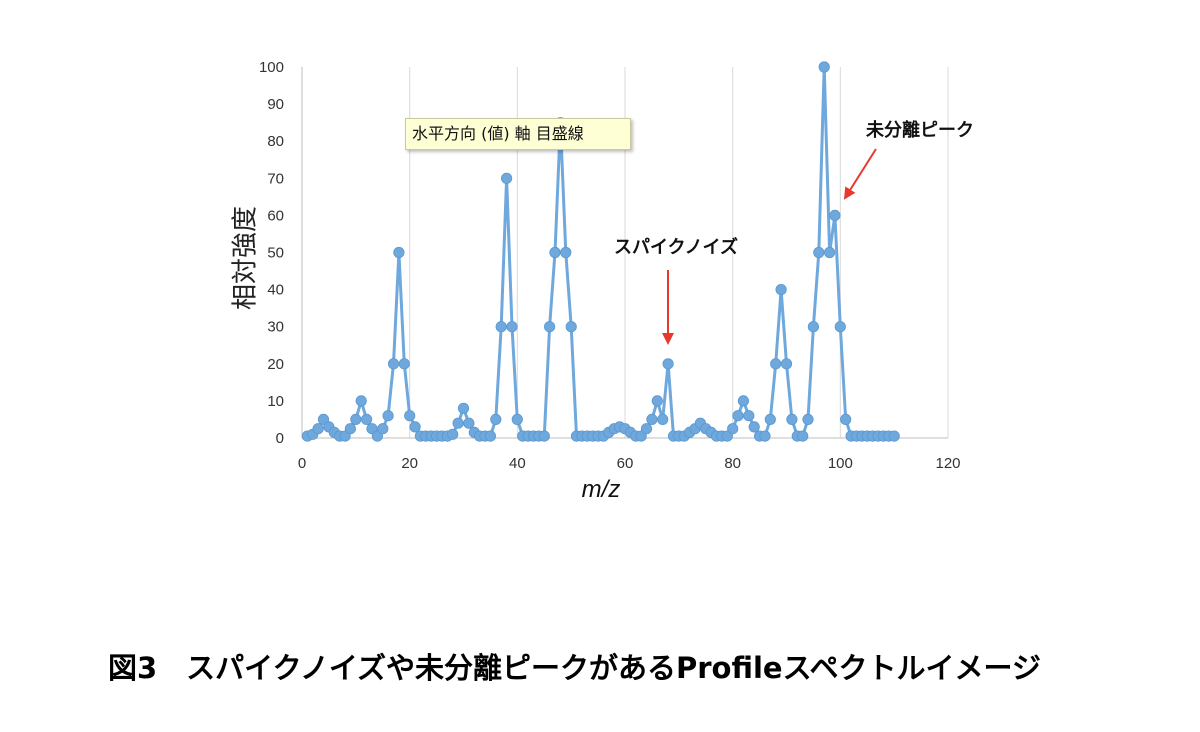 This screenshot has width=1200, height=732. I want to click on annotations: スパイクノイズ 未分離ピーク, so click(794, 232).